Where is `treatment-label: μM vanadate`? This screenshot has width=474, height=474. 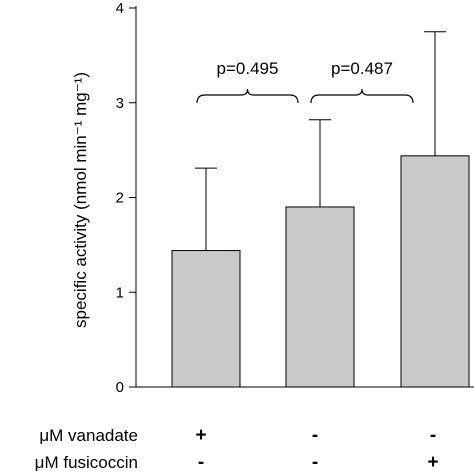 treatment-label: μM vanadate is located at coordinates (88, 435).